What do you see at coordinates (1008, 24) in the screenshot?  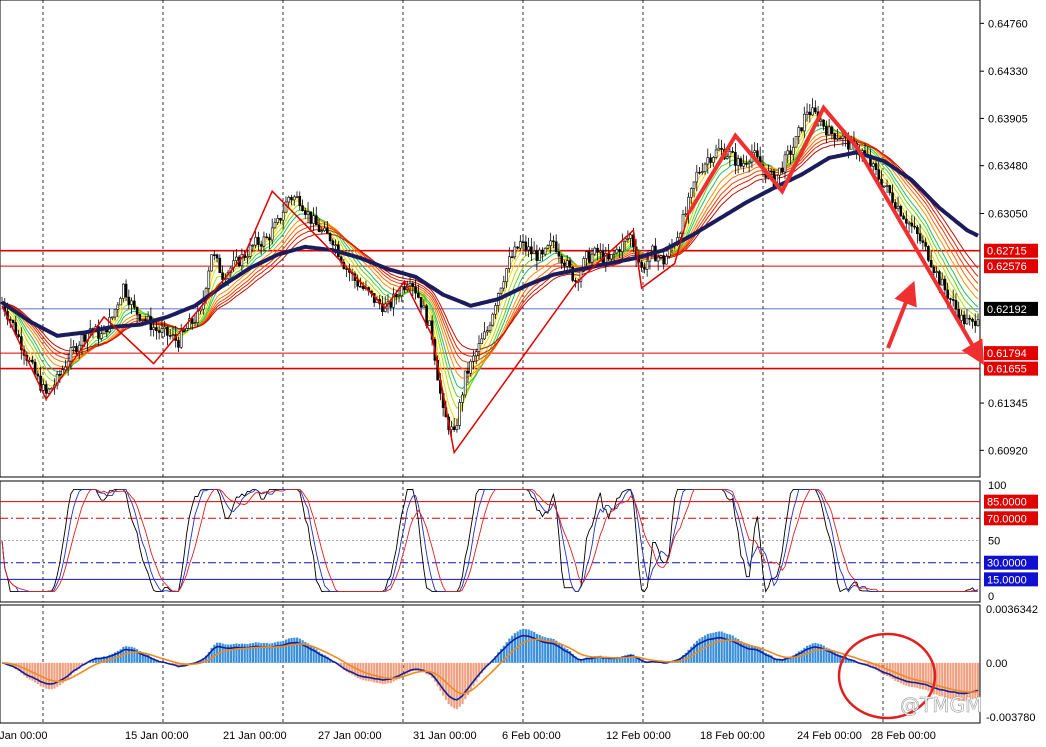 I see `price-tick-label: 0.64760` at bounding box center [1008, 24].